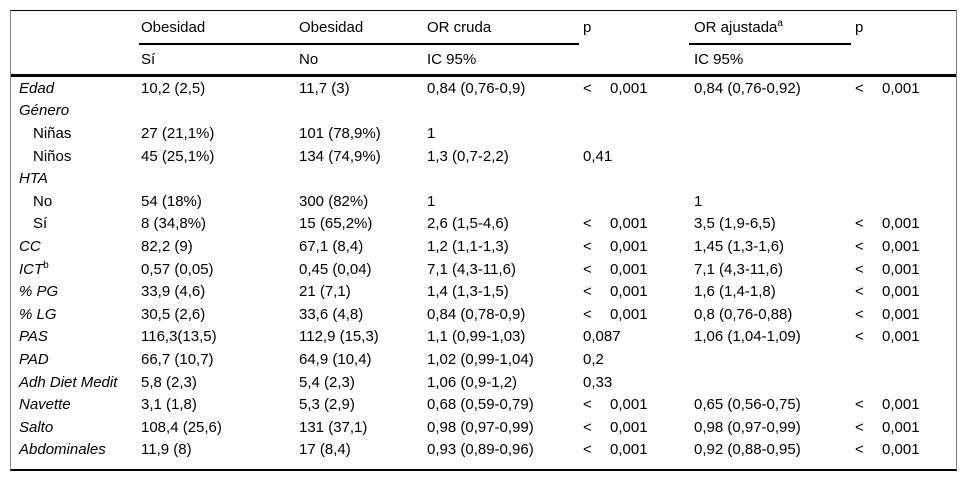  I want to click on cell-obesidad-no: 33,6 (4,8), so click(331, 314).